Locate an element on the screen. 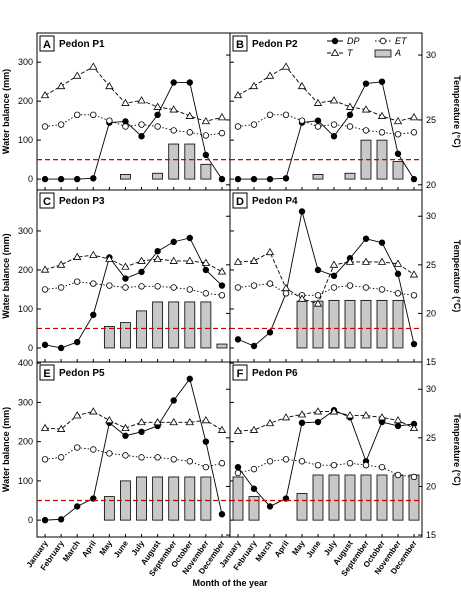  legend-marker is located at coordinates (335, 41).